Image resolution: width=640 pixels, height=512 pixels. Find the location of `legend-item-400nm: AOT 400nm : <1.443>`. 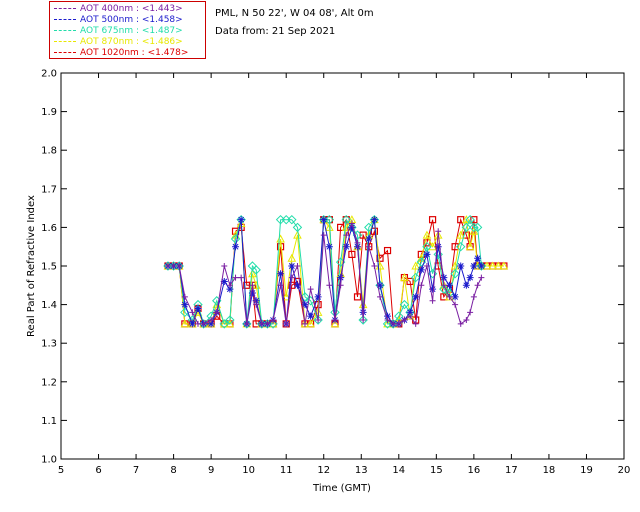

legend-item-400nm: AOT 400nm : <1.443> is located at coordinates (129, 9).